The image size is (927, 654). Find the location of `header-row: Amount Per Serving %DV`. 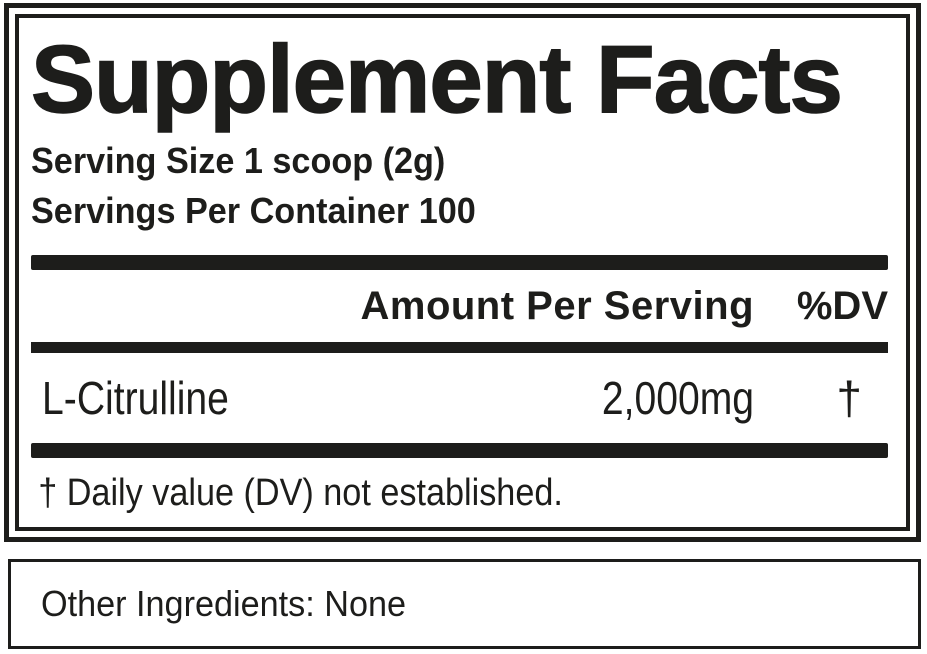

header-row: Amount Per Serving %DV is located at coordinates (459, 306).